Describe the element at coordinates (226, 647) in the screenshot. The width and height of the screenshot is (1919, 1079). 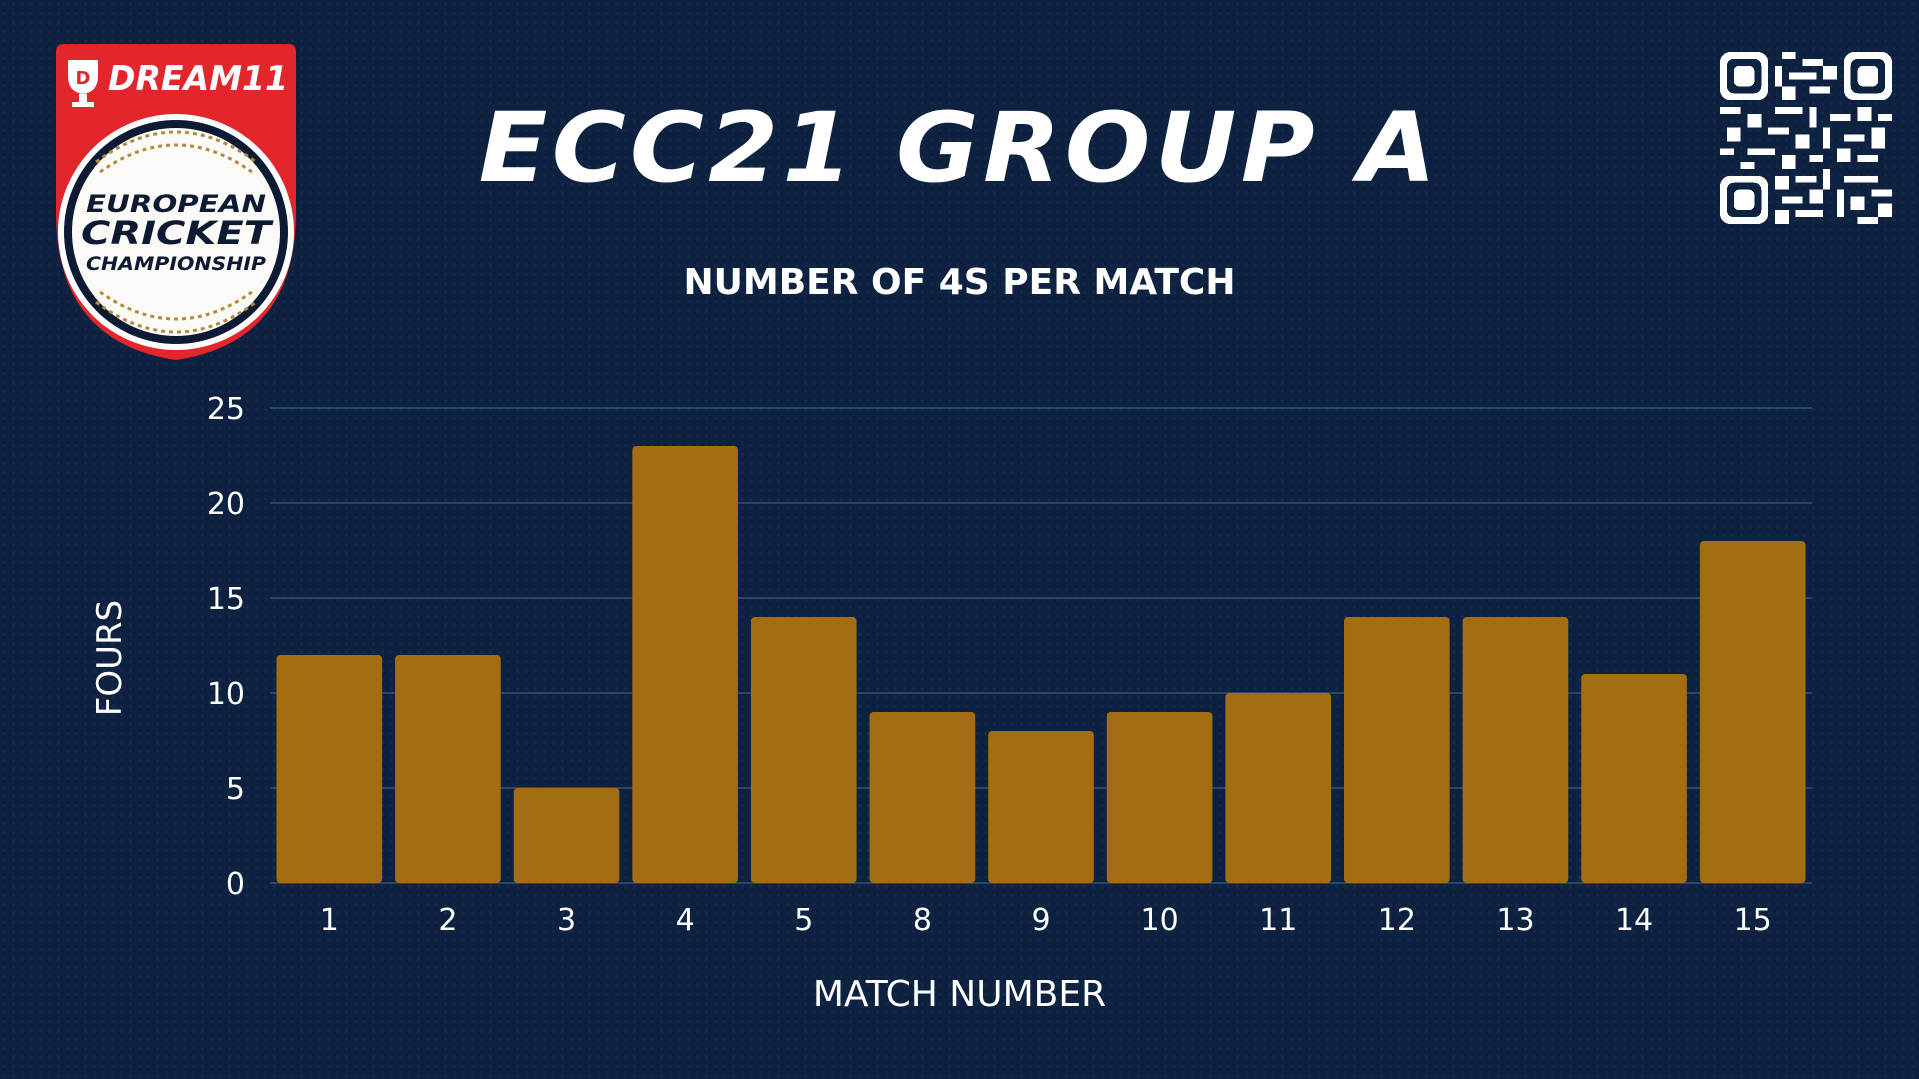
I see `y-axis-ticks: 0 5 10 15 20 25` at that location.